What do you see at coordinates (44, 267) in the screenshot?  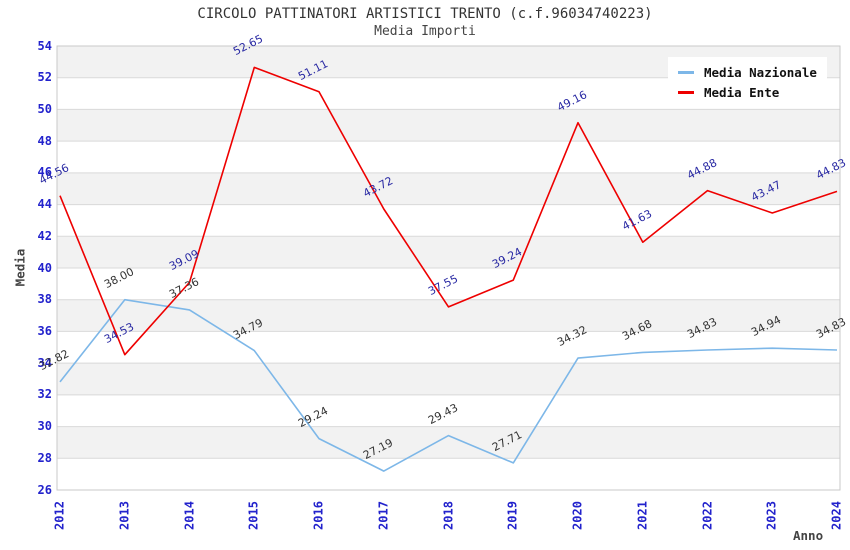 I see `y-tick-label: 40` at bounding box center [44, 267].